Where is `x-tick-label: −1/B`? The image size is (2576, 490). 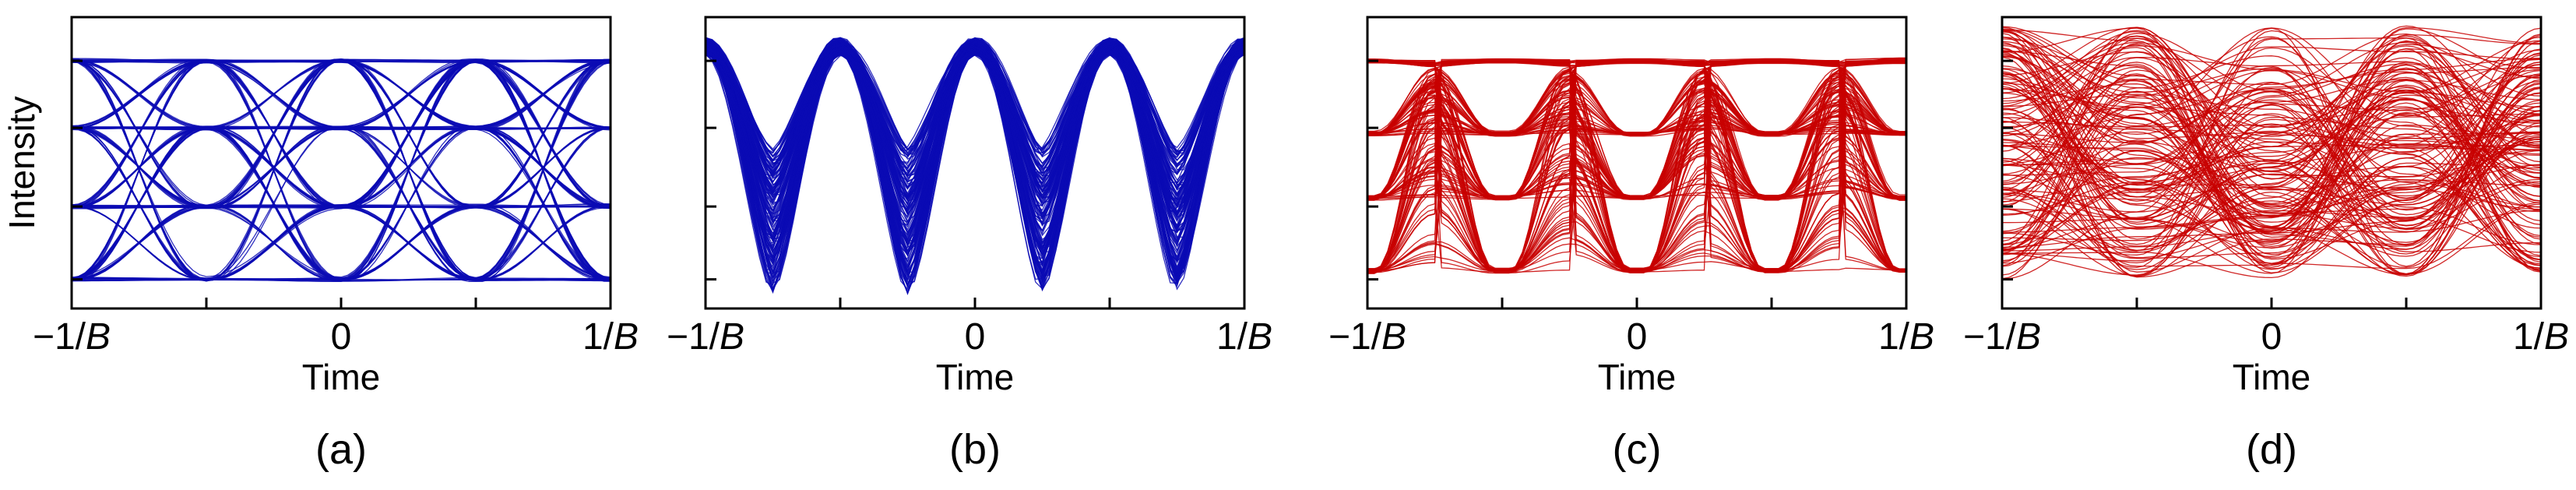
x-tick-label: −1/B is located at coordinates (72, 337).